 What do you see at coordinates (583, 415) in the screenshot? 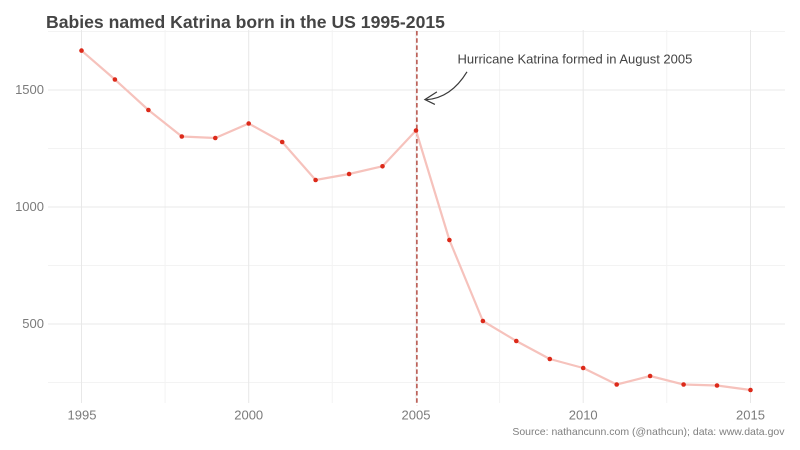
I see `svg-text: 2010` at bounding box center [583, 415].